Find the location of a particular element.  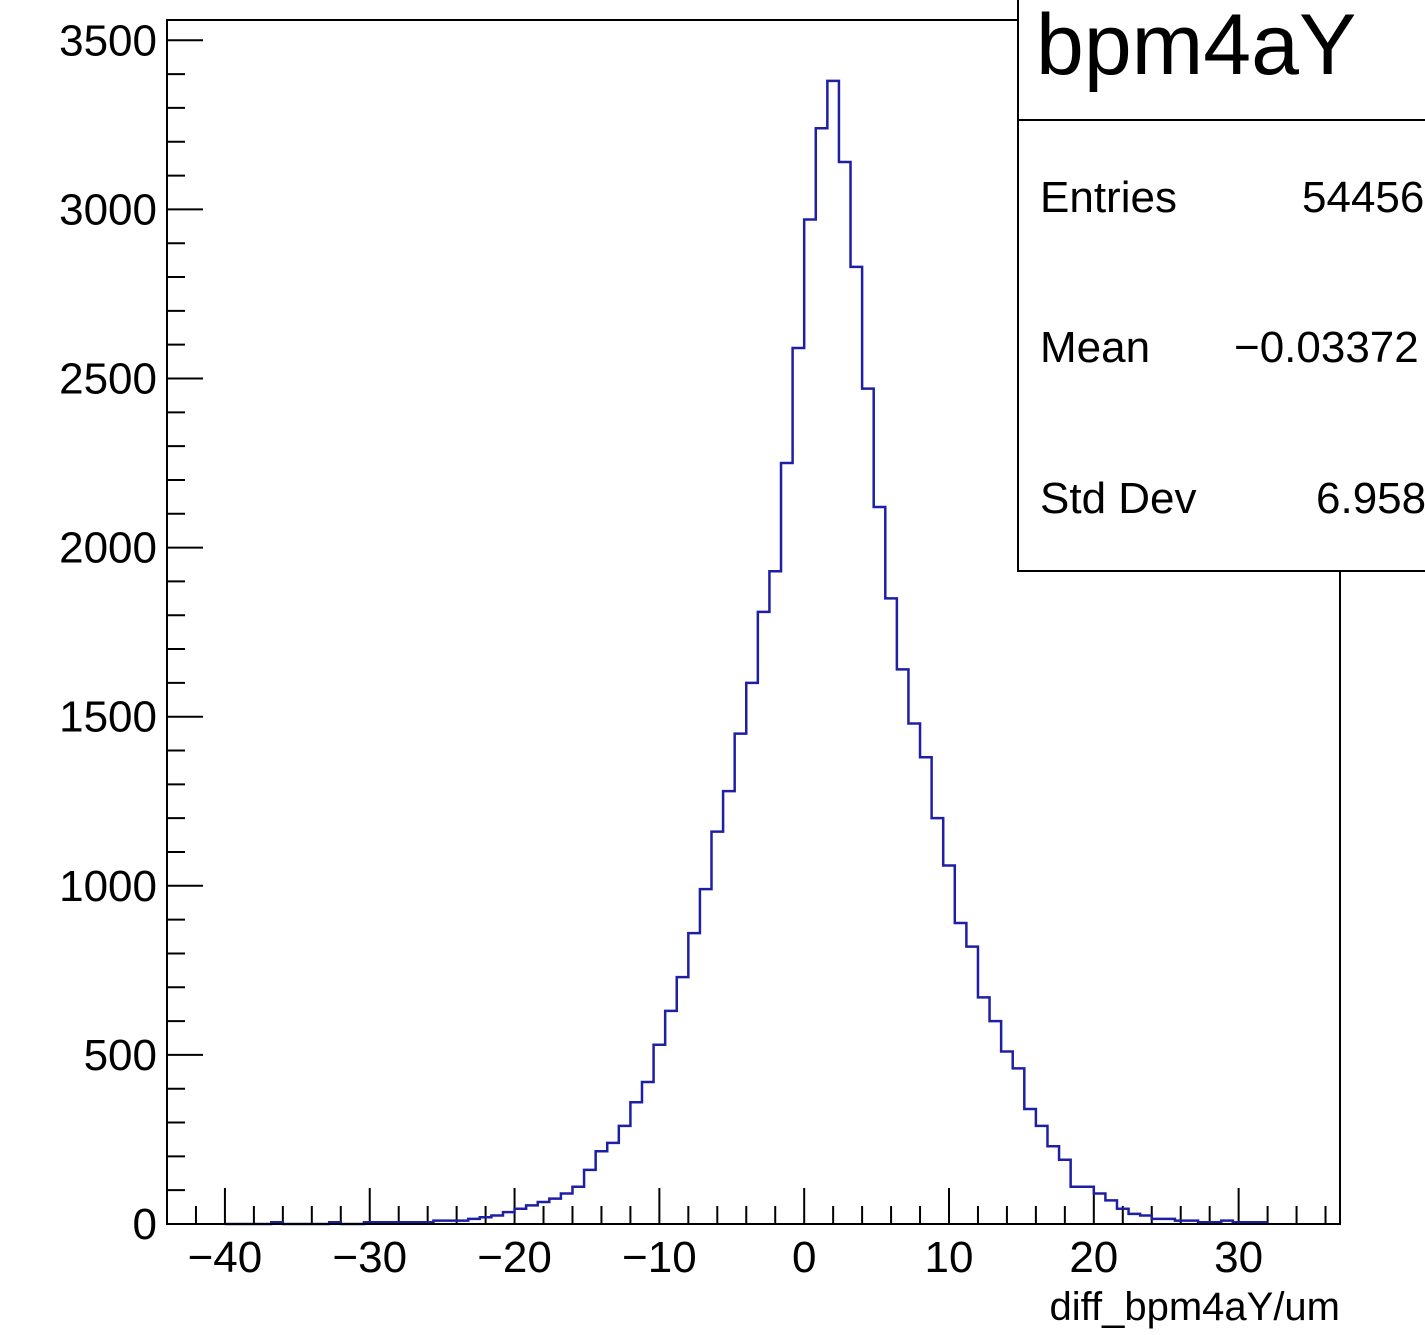

x-tick-labels: −40 −30 −20 −10 0 10 20 30 is located at coordinates (726, 1257).